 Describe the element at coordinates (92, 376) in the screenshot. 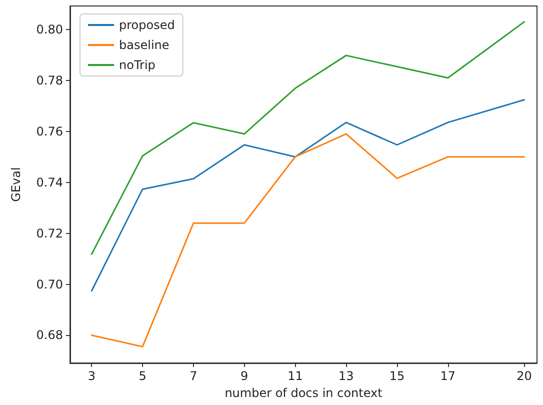

I see `x-tick-label: 3` at that location.